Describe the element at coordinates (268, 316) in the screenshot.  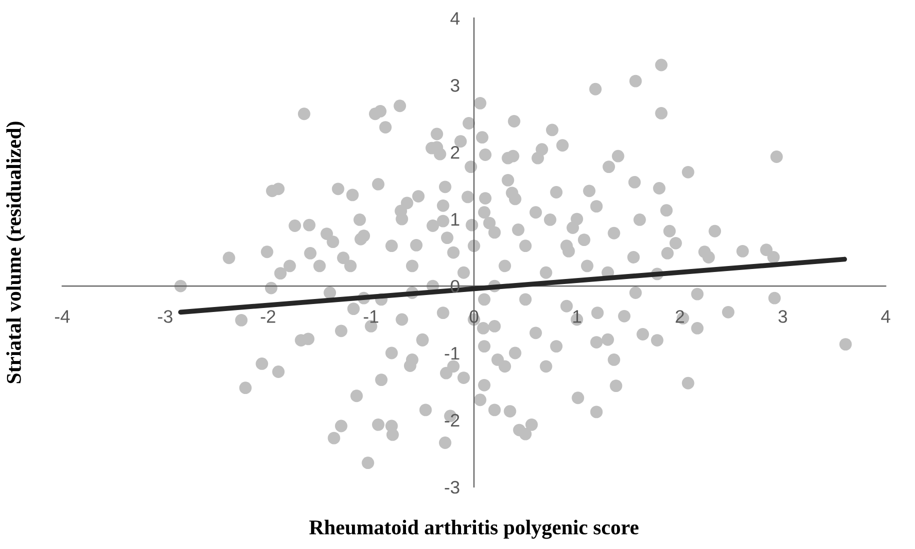
I see `x-tick-label: -2` at that location.